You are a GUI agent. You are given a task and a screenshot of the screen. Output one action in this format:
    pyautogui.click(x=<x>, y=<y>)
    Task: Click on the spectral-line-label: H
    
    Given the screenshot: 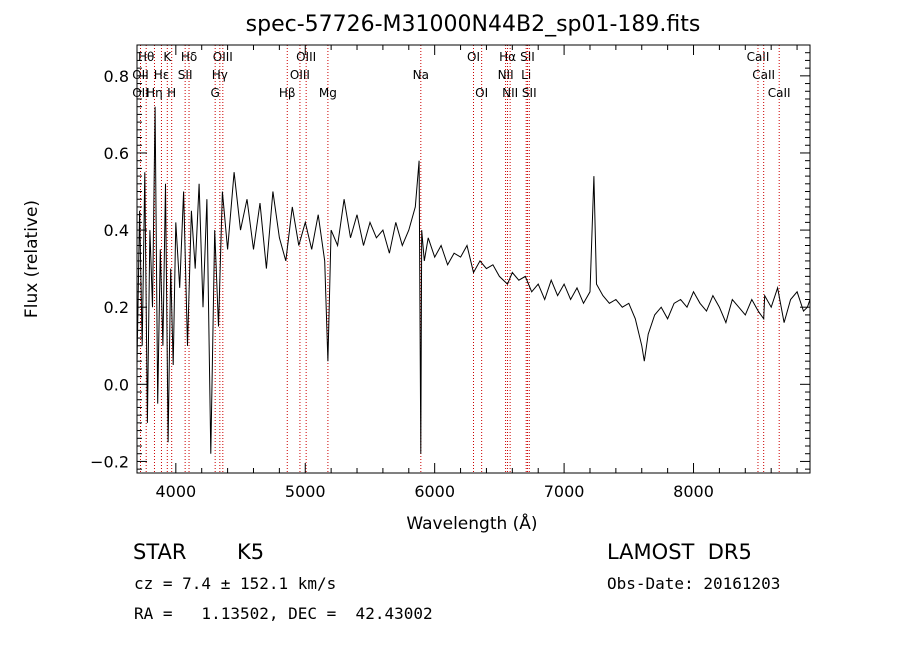 What is the action you would take?
    pyautogui.click(x=171, y=93)
    